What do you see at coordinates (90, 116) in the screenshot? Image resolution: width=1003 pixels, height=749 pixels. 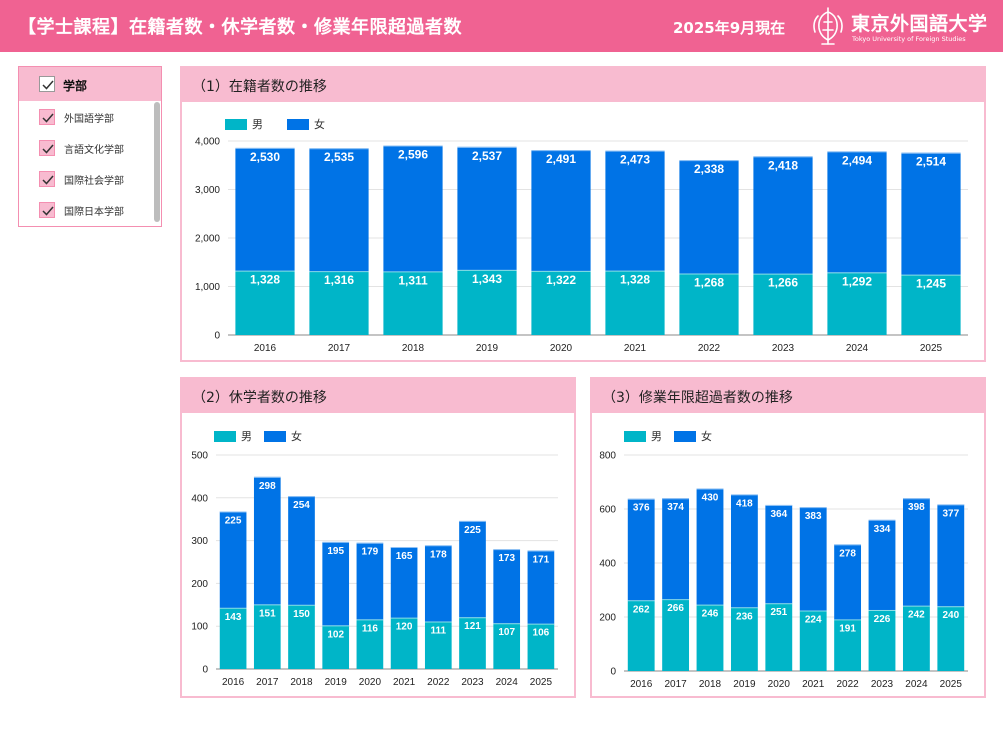 I see `filter-item-faculty-1: 外国語学部` at bounding box center [90, 116].